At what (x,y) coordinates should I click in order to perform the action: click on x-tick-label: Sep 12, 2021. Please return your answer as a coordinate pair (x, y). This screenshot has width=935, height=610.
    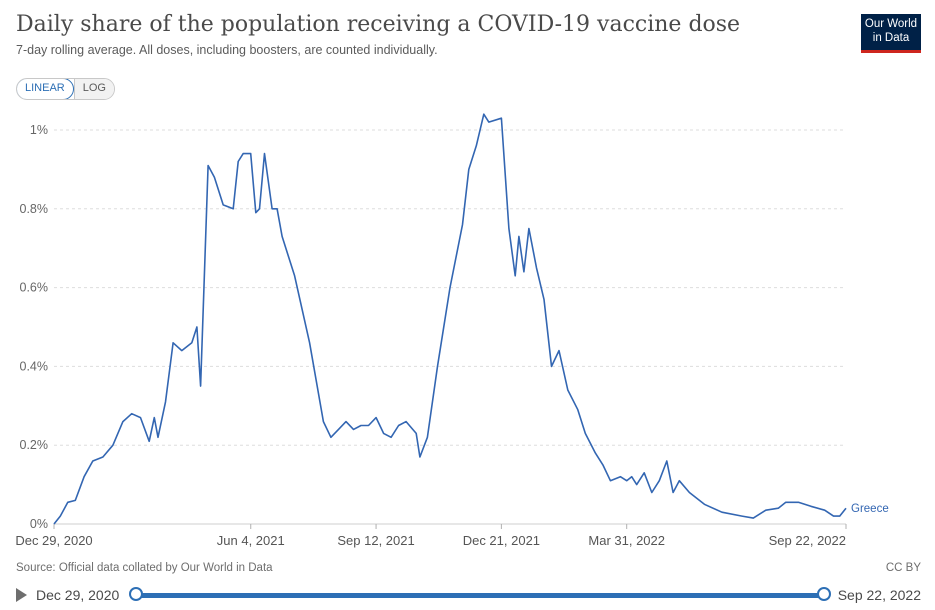
    Looking at the image, I should click on (375, 540).